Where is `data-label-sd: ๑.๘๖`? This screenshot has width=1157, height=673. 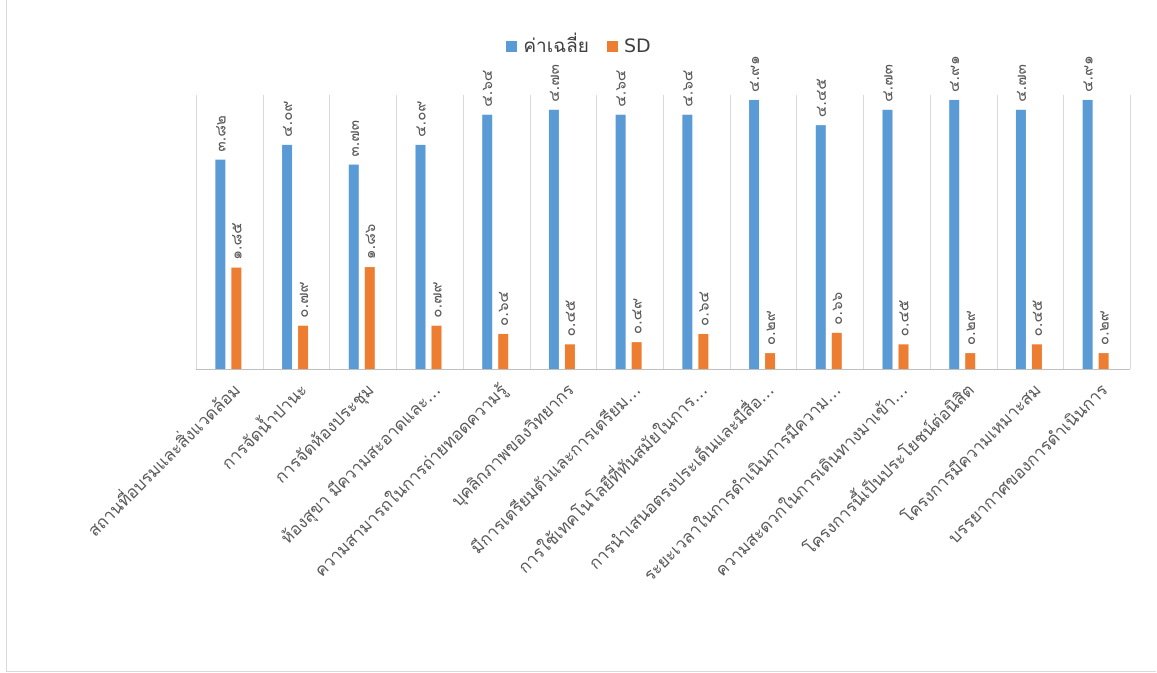
data-label-sd: ๑.๘๖ is located at coordinates (370, 241).